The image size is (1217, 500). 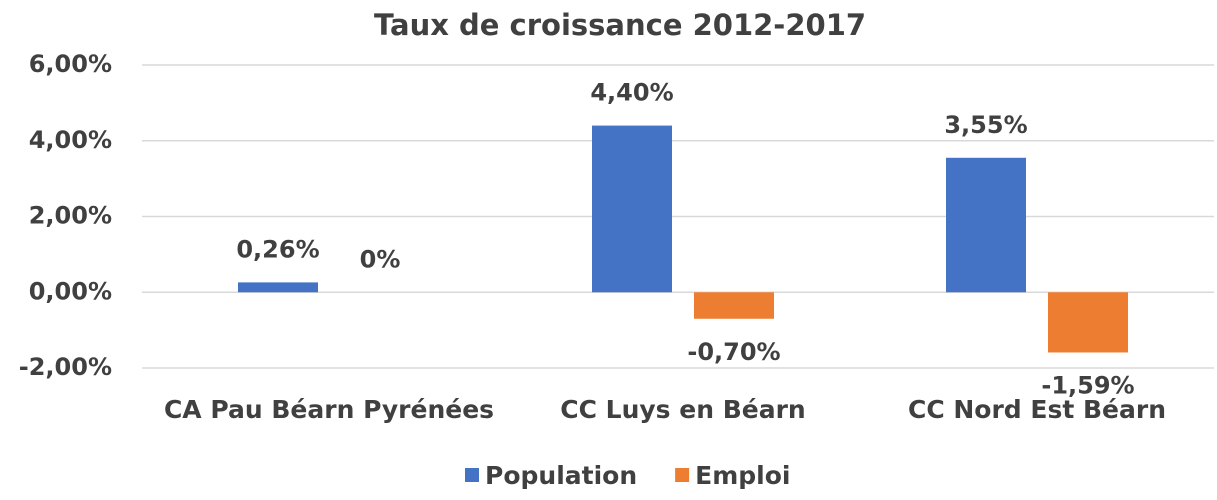 I want to click on legend-label: Population, so click(x=561, y=475).